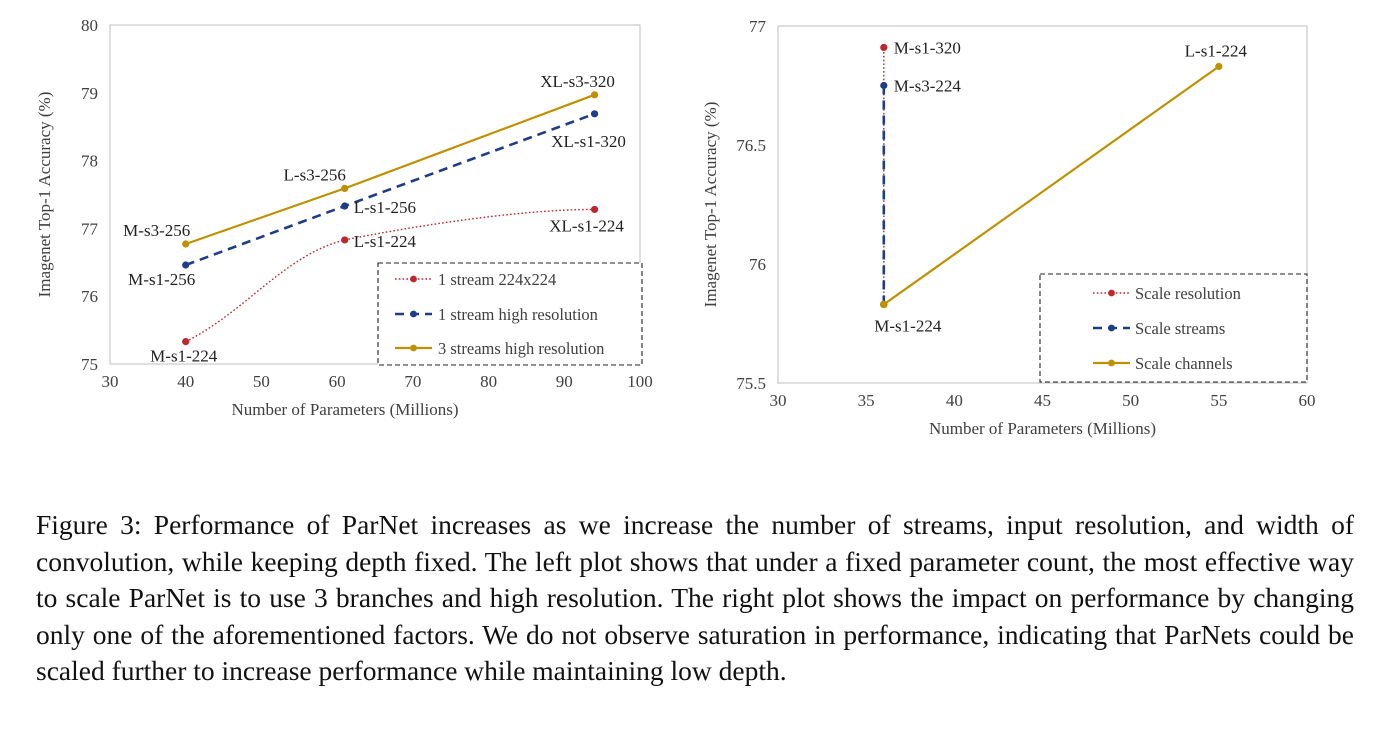 The image size is (1384, 729). Describe the element at coordinates (927, 47) in the screenshot. I see `point-label: M-s1-320` at that location.